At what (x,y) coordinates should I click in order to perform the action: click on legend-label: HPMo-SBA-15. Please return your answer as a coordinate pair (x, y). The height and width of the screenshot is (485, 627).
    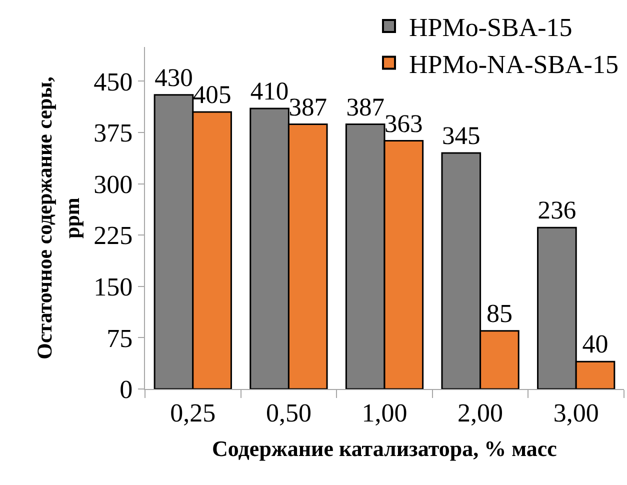
    Looking at the image, I should click on (490, 27).